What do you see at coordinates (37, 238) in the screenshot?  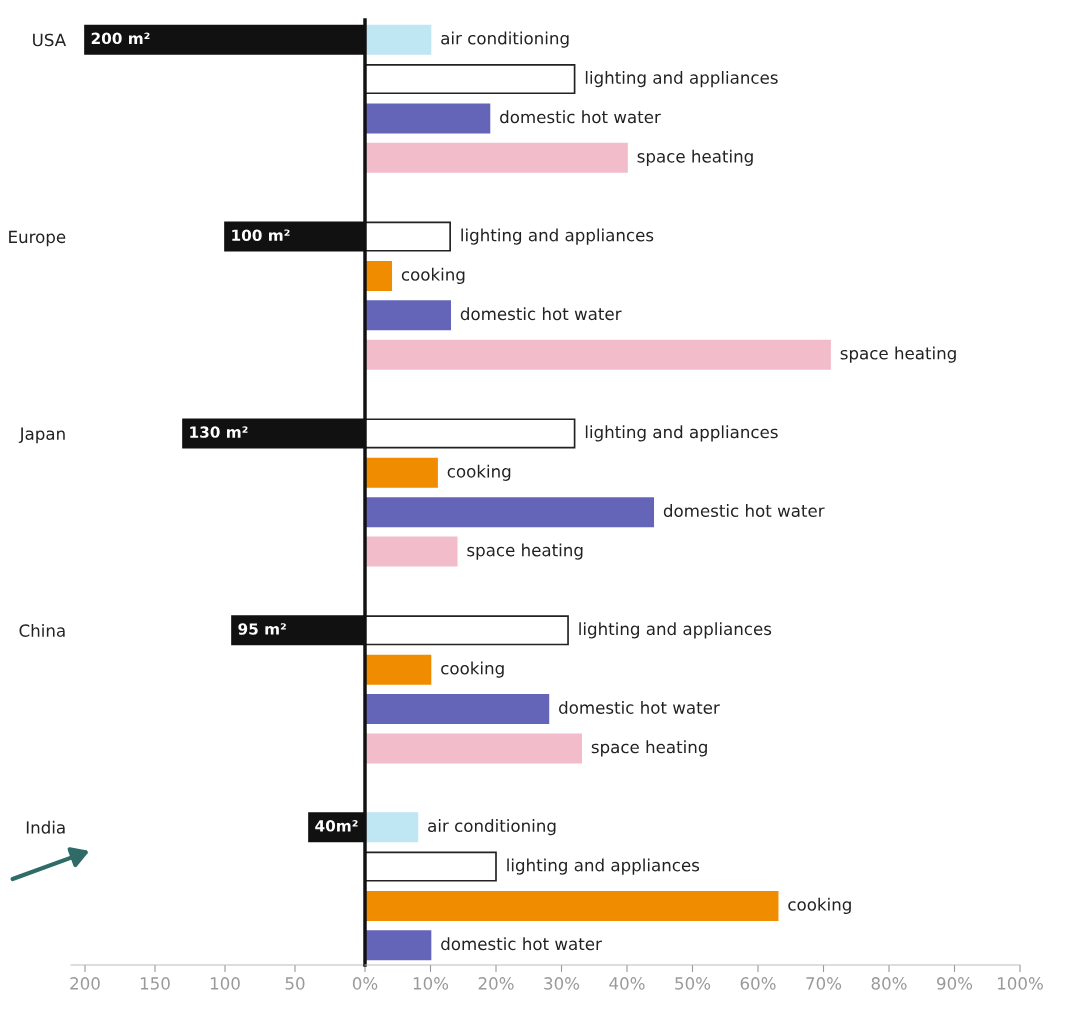 I see `y-tick-label: Europe` at bounding box center [37, 238].